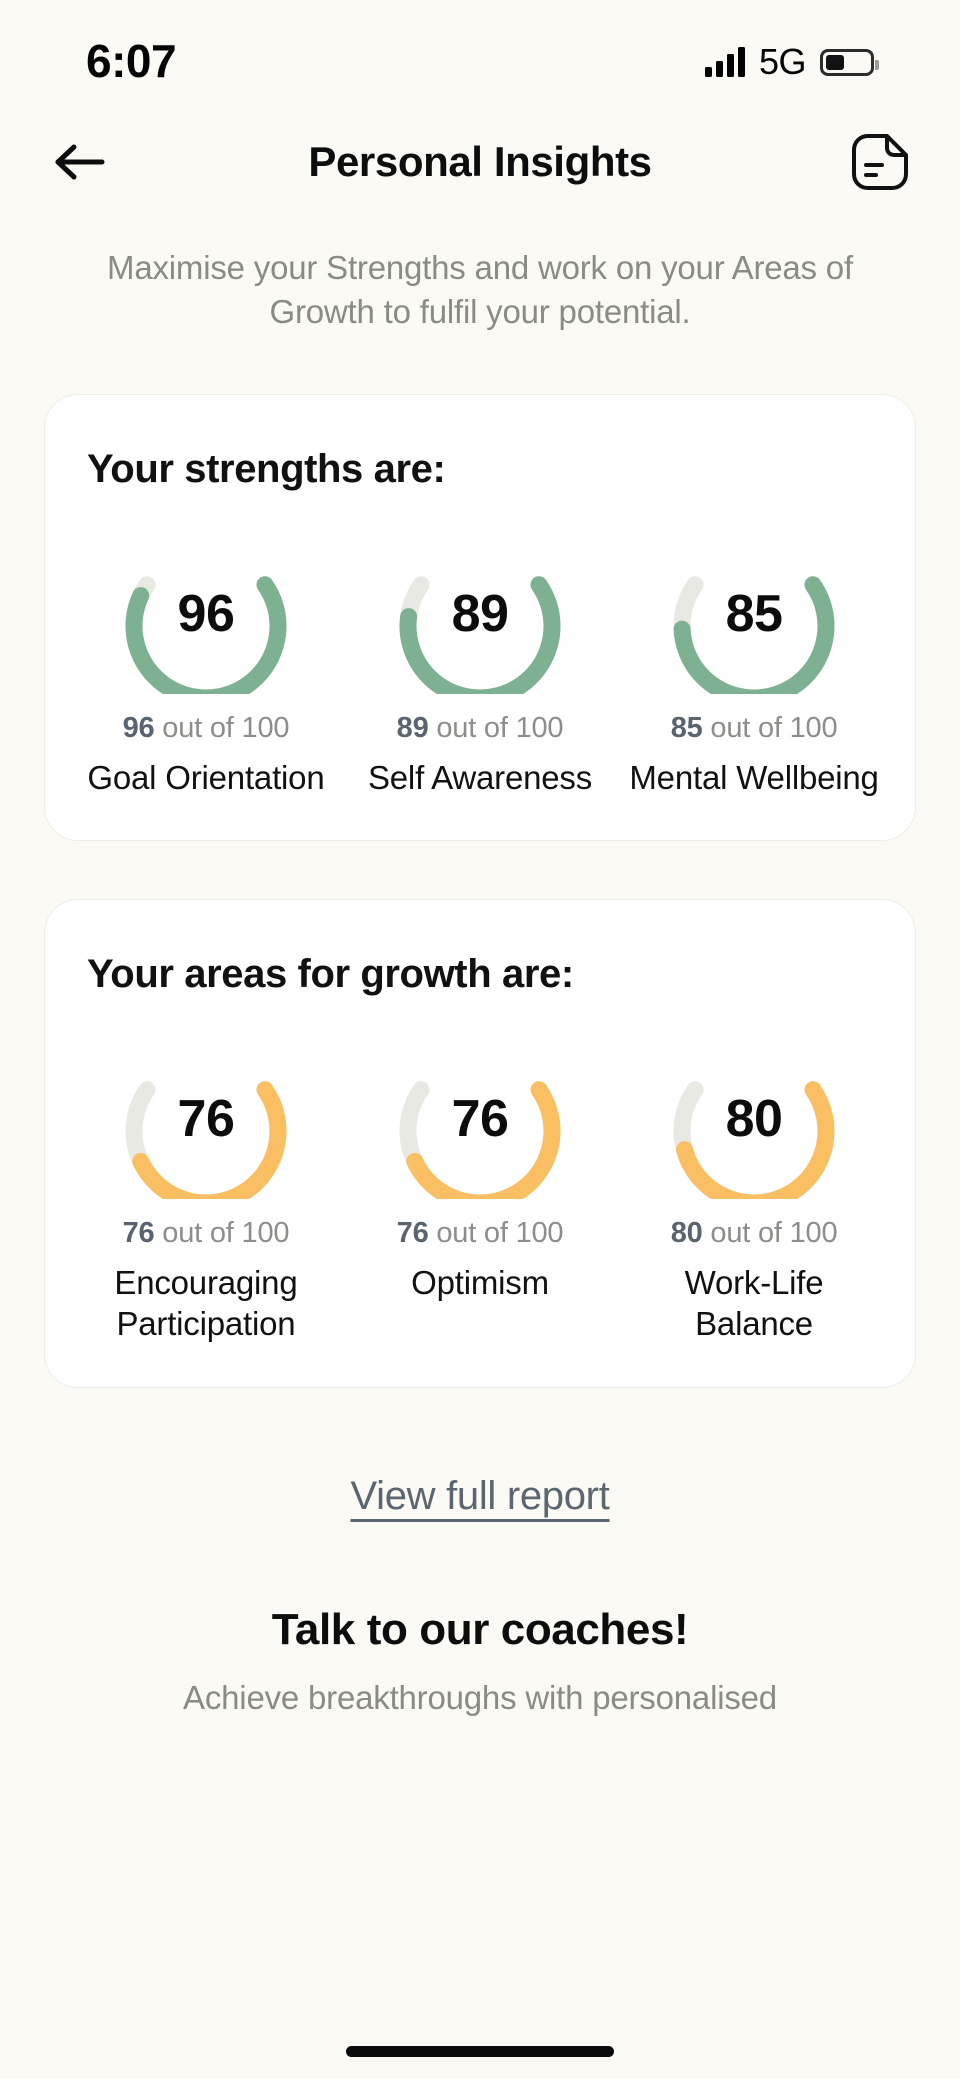 The width and height of the screenshot is (960, 2079). What do you see at coordinates (480, 1282) in the screenshot?
I see `gauge-metric-label: Optimism` at bounding box center [480, 1282].